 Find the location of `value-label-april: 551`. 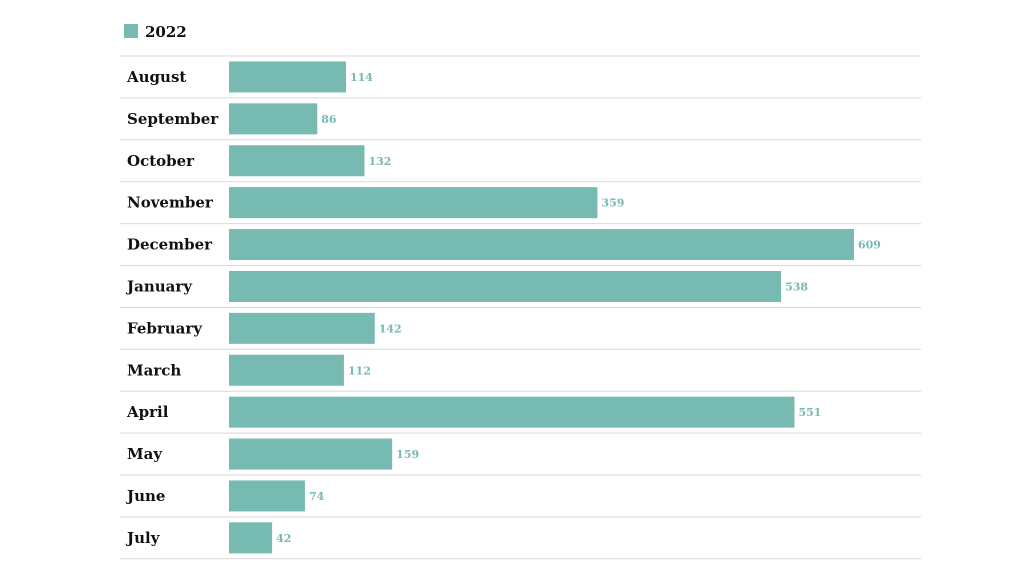

value-label-april: 551 is located at coordinates (809, 412).